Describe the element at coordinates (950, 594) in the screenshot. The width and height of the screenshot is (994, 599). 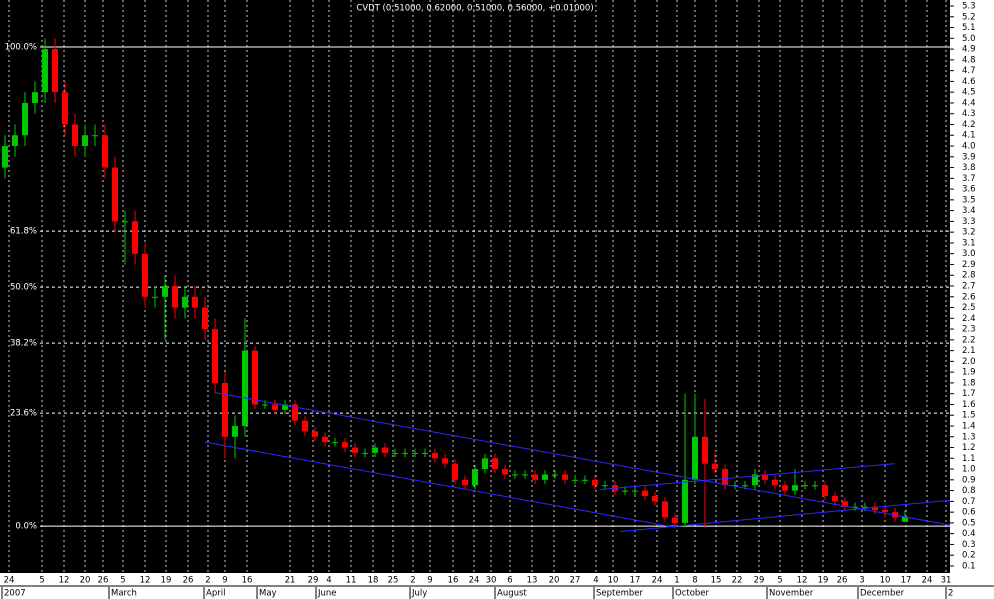
I see `month-label: 2` at that location.